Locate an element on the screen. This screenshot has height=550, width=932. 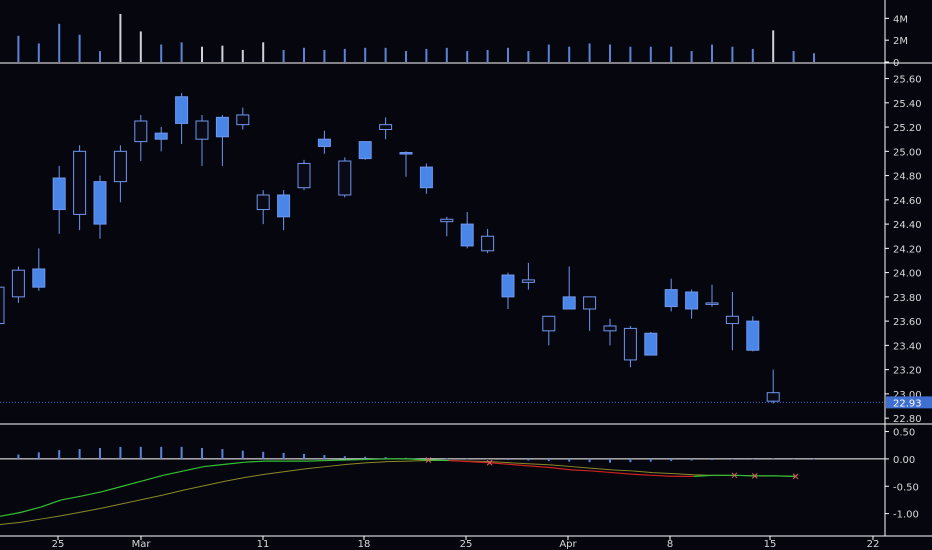
x-tick-label: 15 is located at coordinates (770, 544).